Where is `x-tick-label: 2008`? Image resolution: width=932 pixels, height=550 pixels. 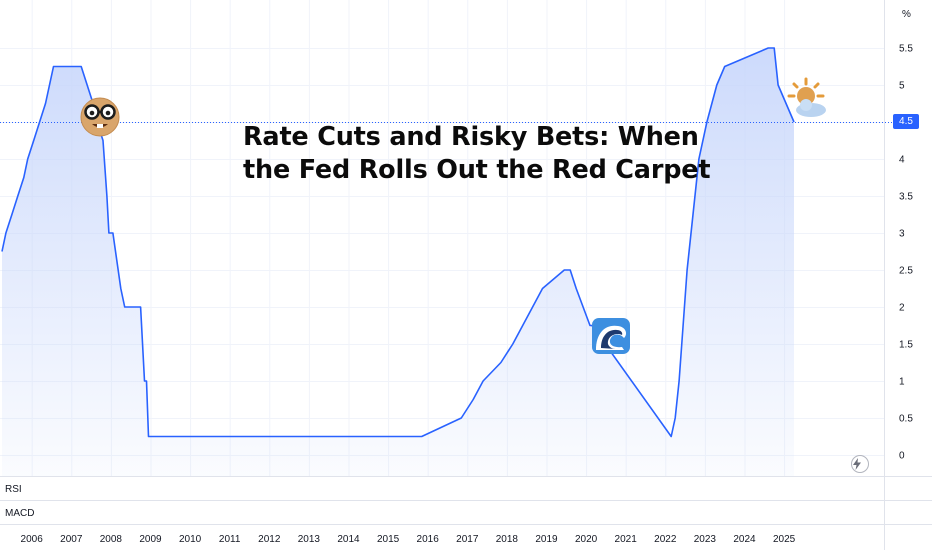
x-tick-label: 2008 is located at coordinates (111, 539).